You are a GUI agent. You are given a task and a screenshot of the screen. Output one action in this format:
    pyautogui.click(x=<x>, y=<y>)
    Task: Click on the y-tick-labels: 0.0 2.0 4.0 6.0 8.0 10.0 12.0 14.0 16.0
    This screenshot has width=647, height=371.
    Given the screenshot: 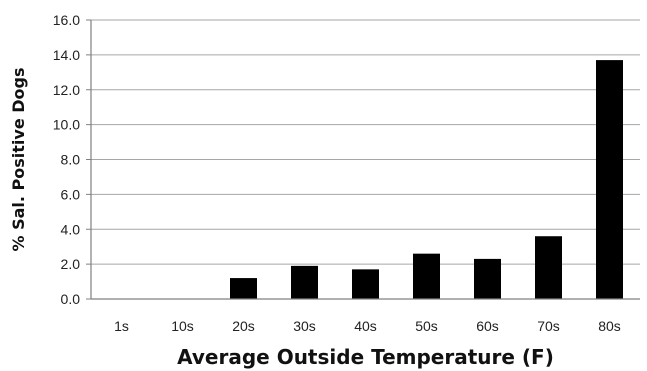 What is the action you would take?
    pyautogui.click(x=72, y=159)
    